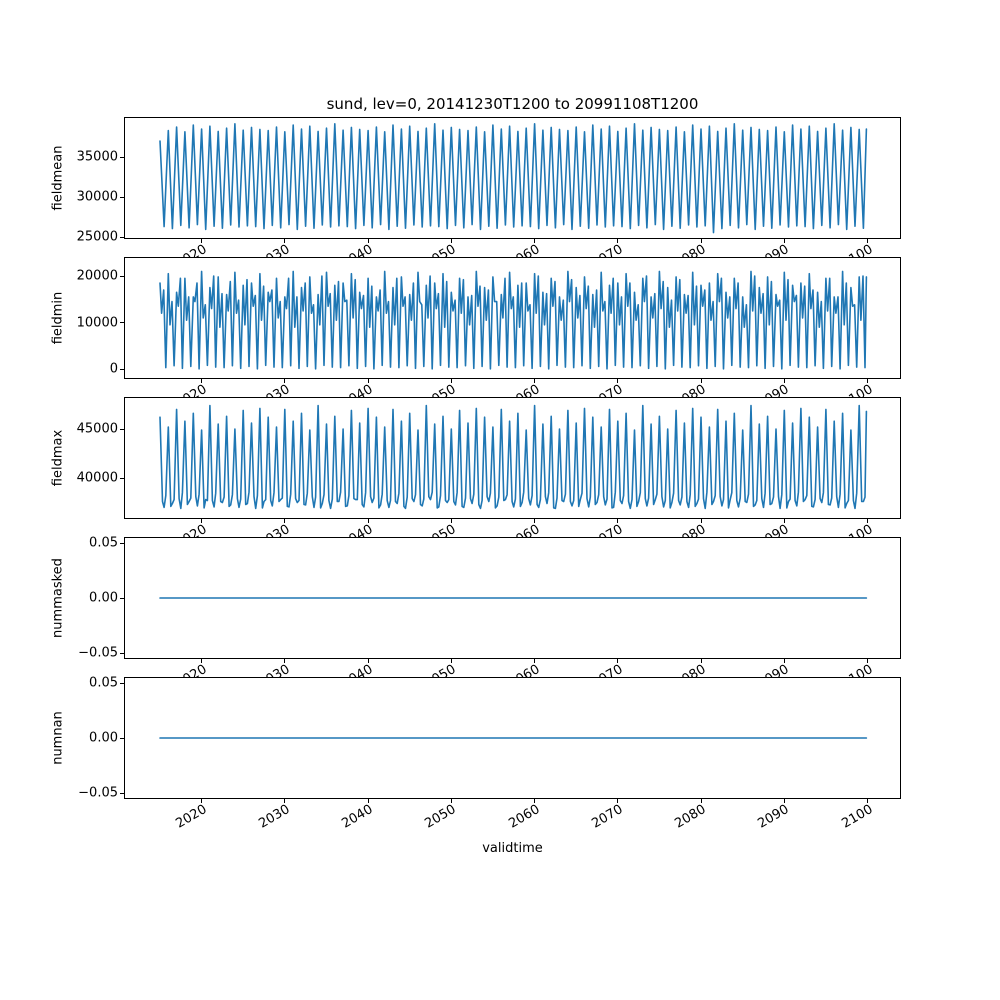  Describe the element at coordinates (97, 237) in the screenshot. I see `y-tick-label: 25000` at that location.